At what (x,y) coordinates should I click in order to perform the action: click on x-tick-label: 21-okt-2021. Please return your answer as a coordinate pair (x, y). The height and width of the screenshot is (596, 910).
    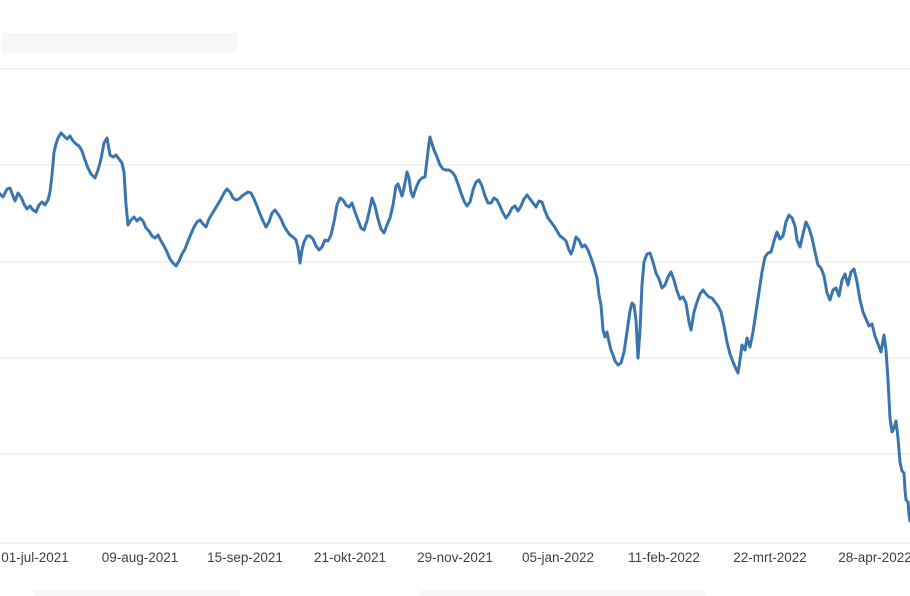
    Looking at the image, I should click on (350, 557).